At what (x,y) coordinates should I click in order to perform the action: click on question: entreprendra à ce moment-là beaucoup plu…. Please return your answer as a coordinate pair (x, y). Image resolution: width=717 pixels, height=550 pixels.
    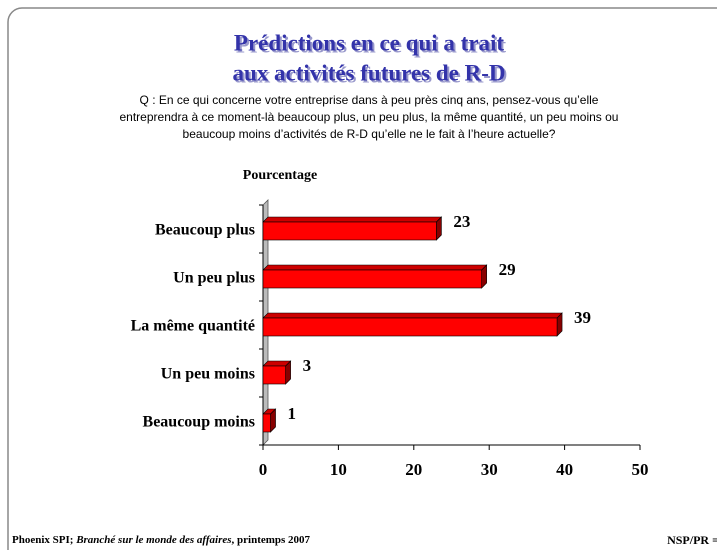
    Looking at the image, I should click on (369, 117).